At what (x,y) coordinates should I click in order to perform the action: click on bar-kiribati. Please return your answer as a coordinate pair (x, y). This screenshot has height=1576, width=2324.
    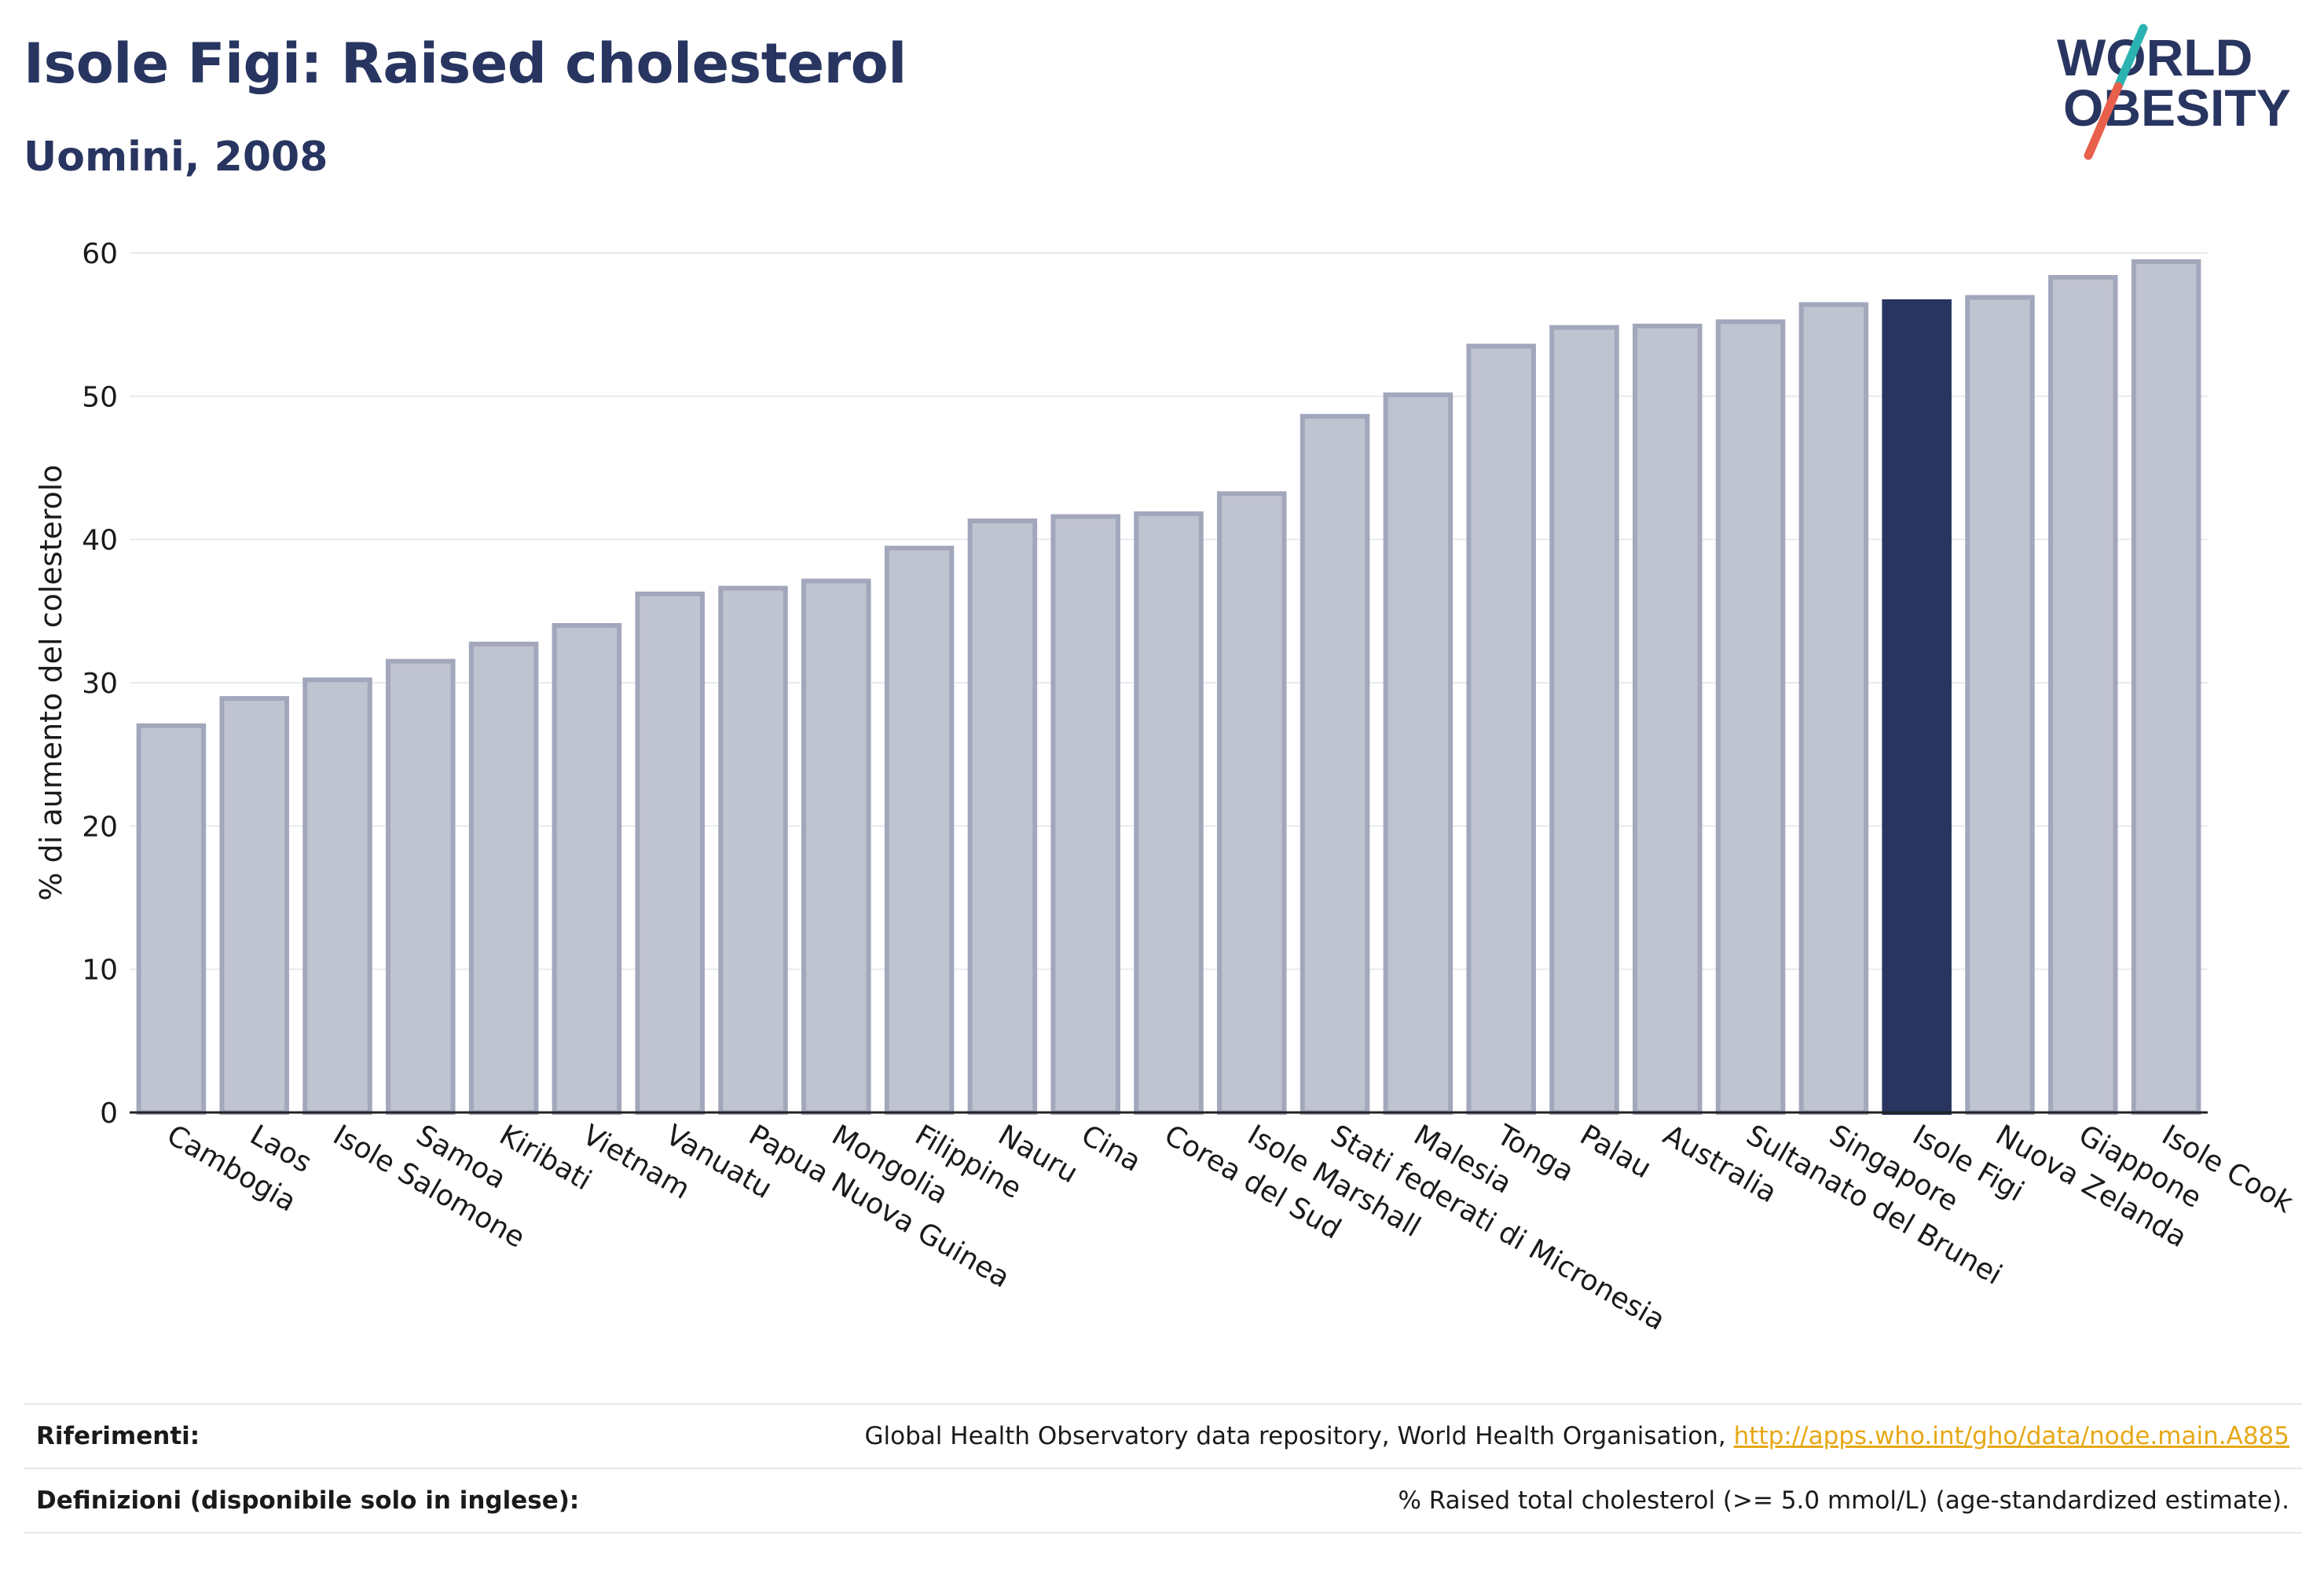
    Looking at the image, I should click on (503, 878).